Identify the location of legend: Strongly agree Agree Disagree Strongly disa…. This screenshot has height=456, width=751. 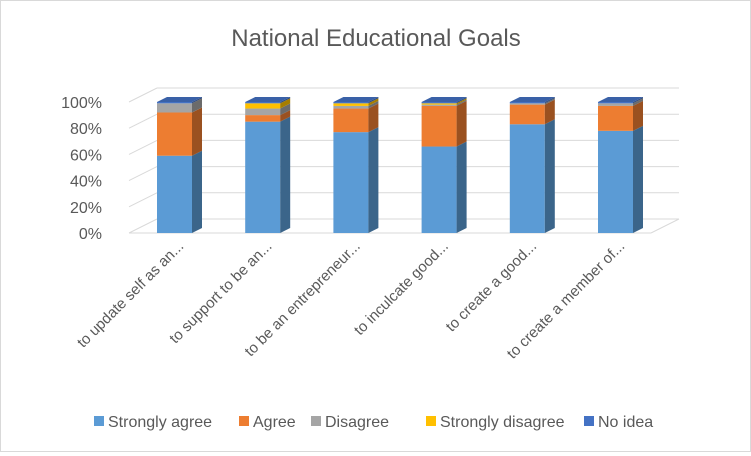
(373, 422).